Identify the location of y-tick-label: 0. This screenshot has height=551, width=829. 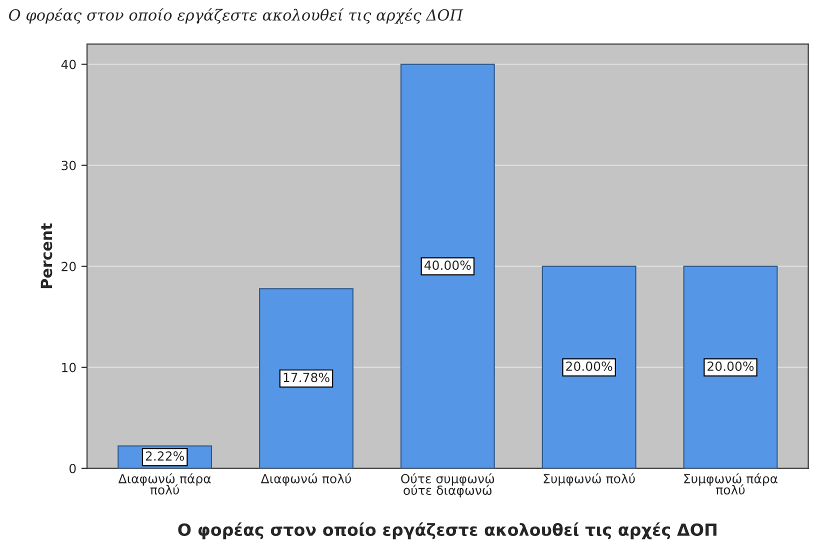
(73, 469).